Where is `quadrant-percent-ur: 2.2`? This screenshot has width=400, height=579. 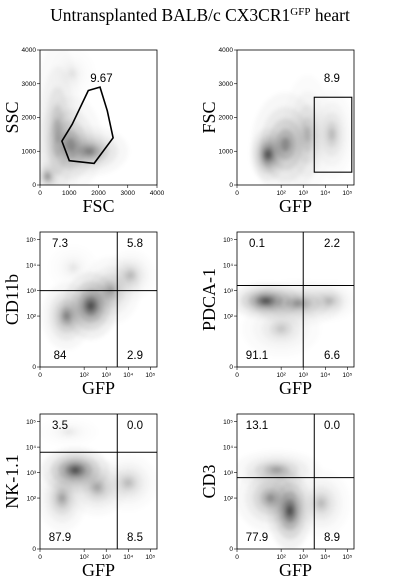
quadrant-percent-ur: 2.2 is located at coordinates (332, 244).